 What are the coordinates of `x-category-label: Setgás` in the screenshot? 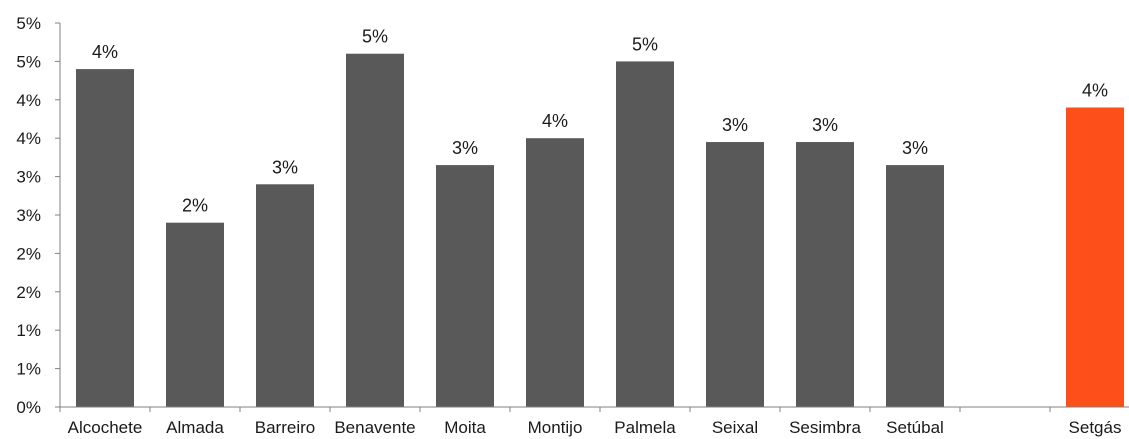 It's located at (1095, 427).